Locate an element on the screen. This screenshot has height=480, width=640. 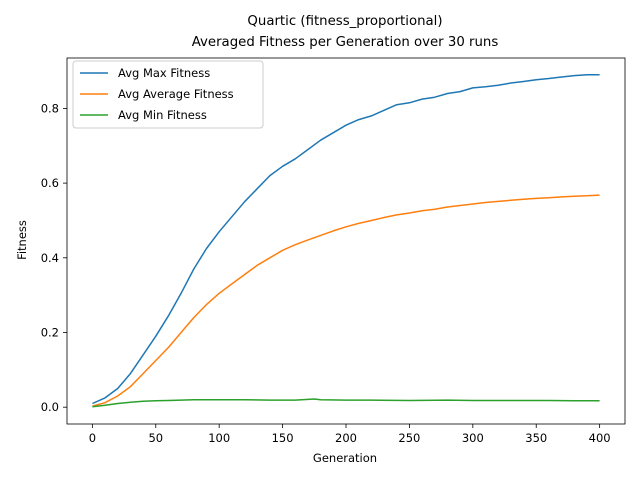
legend-frame is located at coordinates (168, 94).